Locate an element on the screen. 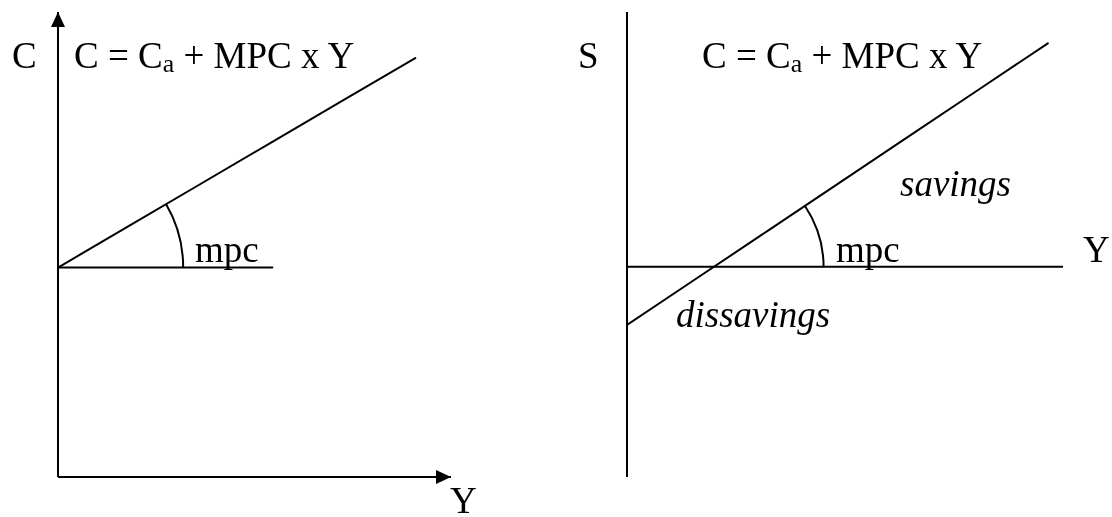 The width and height of the screenshot is (1112, 517). y-axis-title: S is located at coordinates (588, 55).